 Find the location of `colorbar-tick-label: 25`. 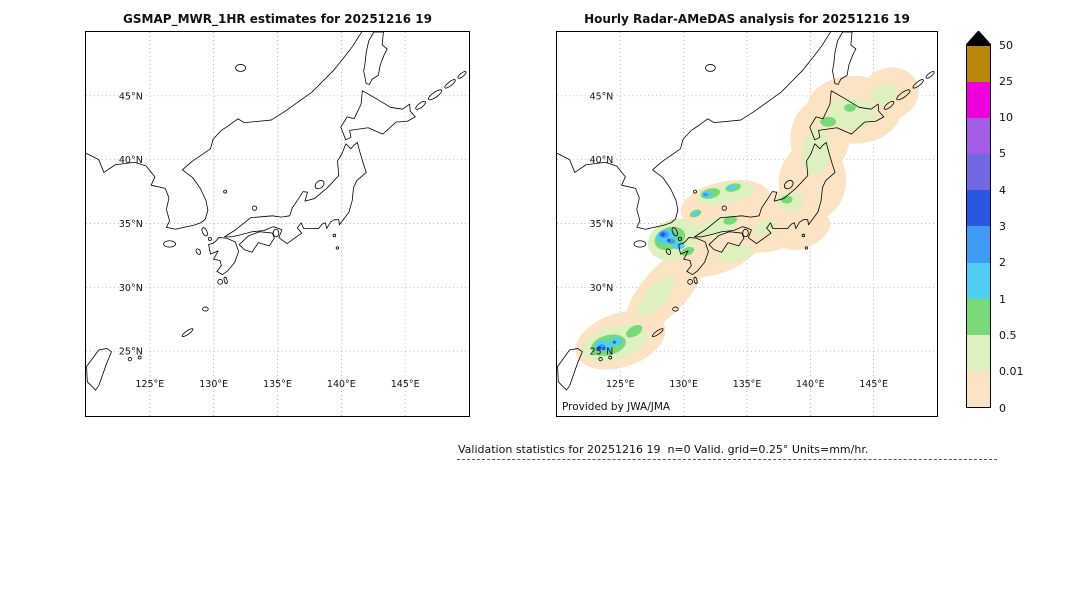

colorbar-tick-label: 25 is located at coordinates (1006, 81).